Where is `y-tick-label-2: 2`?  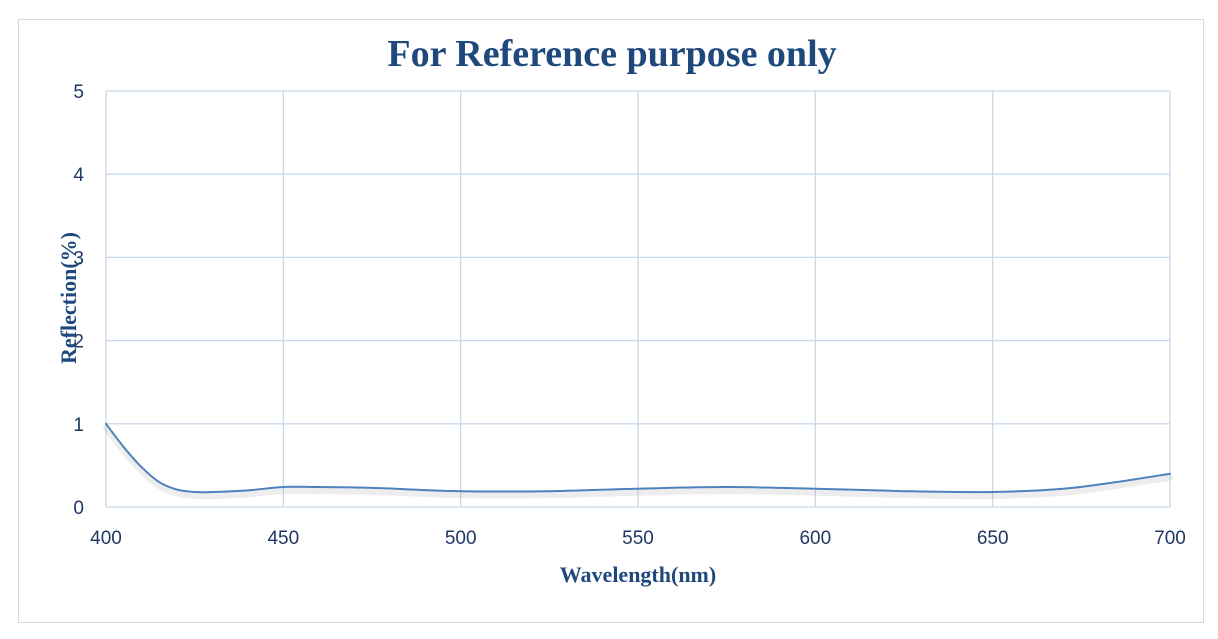
y-tick-label-2: 2 is located at coordinates (78, 342).